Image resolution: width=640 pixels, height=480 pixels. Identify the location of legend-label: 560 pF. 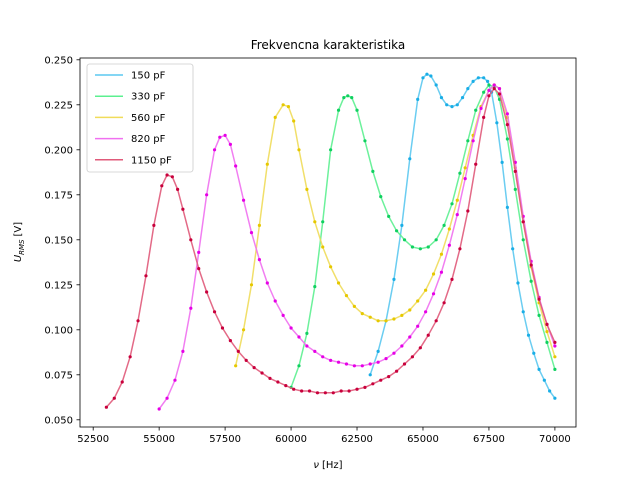
(148, 118).